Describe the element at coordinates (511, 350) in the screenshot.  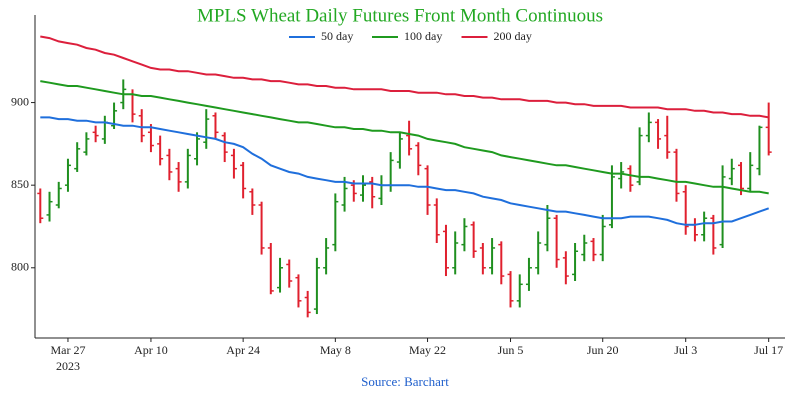
I see `x-tick-label: Jun 5` at that location.